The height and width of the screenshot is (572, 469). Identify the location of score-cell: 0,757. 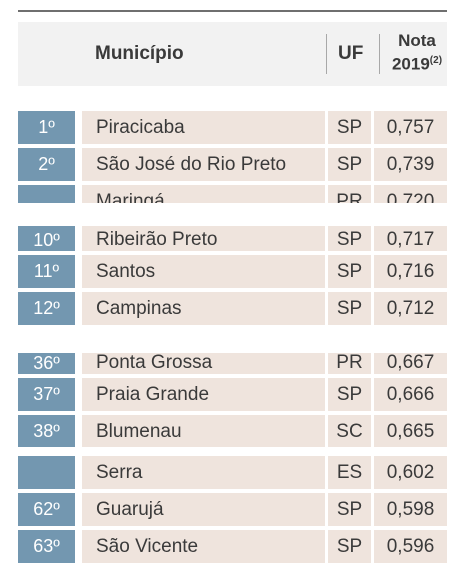
(410, 127).